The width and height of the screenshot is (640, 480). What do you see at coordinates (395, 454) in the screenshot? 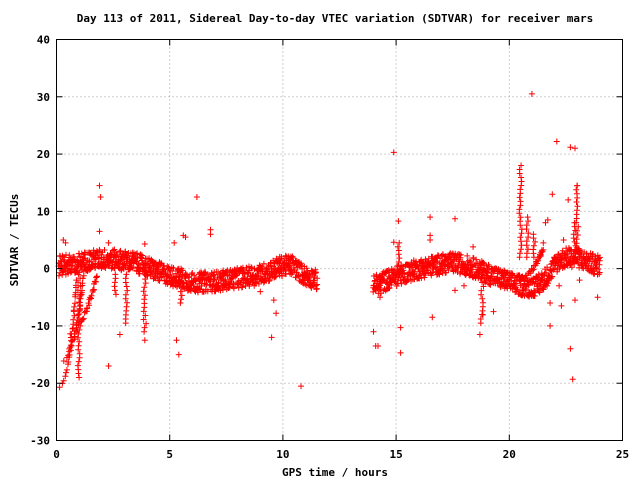
I see `x-tick-label: 15` at bounding box center [395, 454].